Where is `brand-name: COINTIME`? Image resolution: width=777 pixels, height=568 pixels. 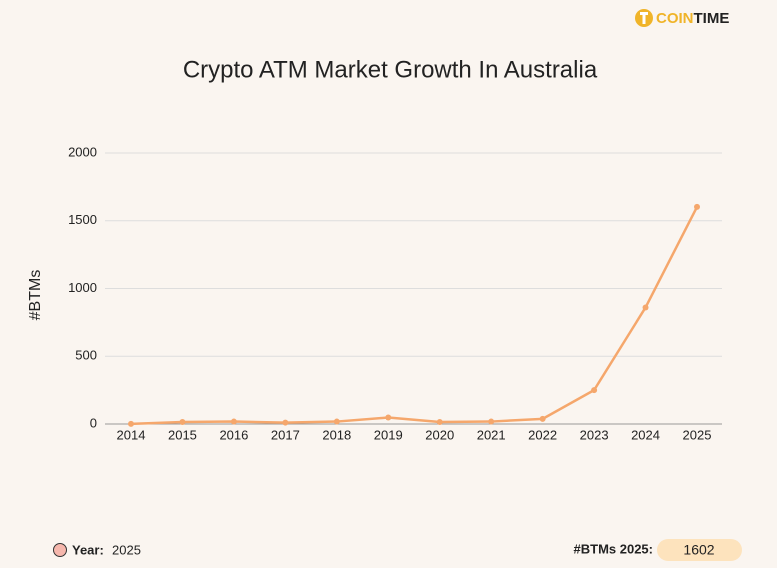 brand-name: COINTIME is located at coordinates (692, 18).